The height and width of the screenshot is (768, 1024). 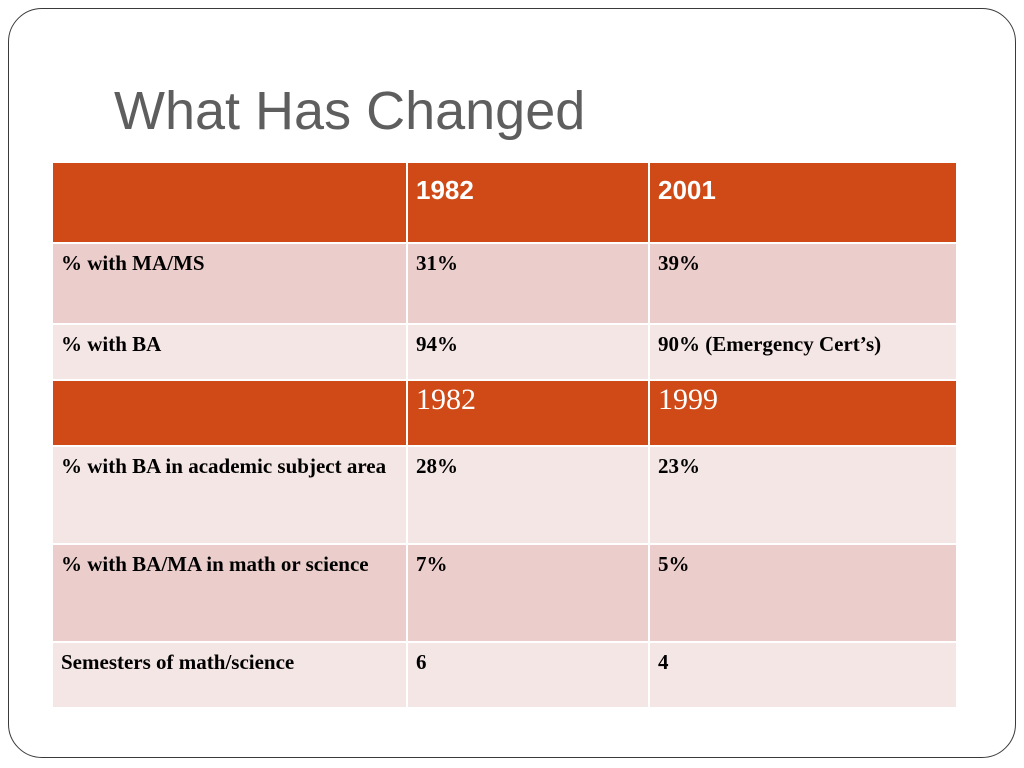 What do you see at coordinates (688, 399) in the screenshot?
I see `header-cell-text: 1999` at bounding box center [688, 399].